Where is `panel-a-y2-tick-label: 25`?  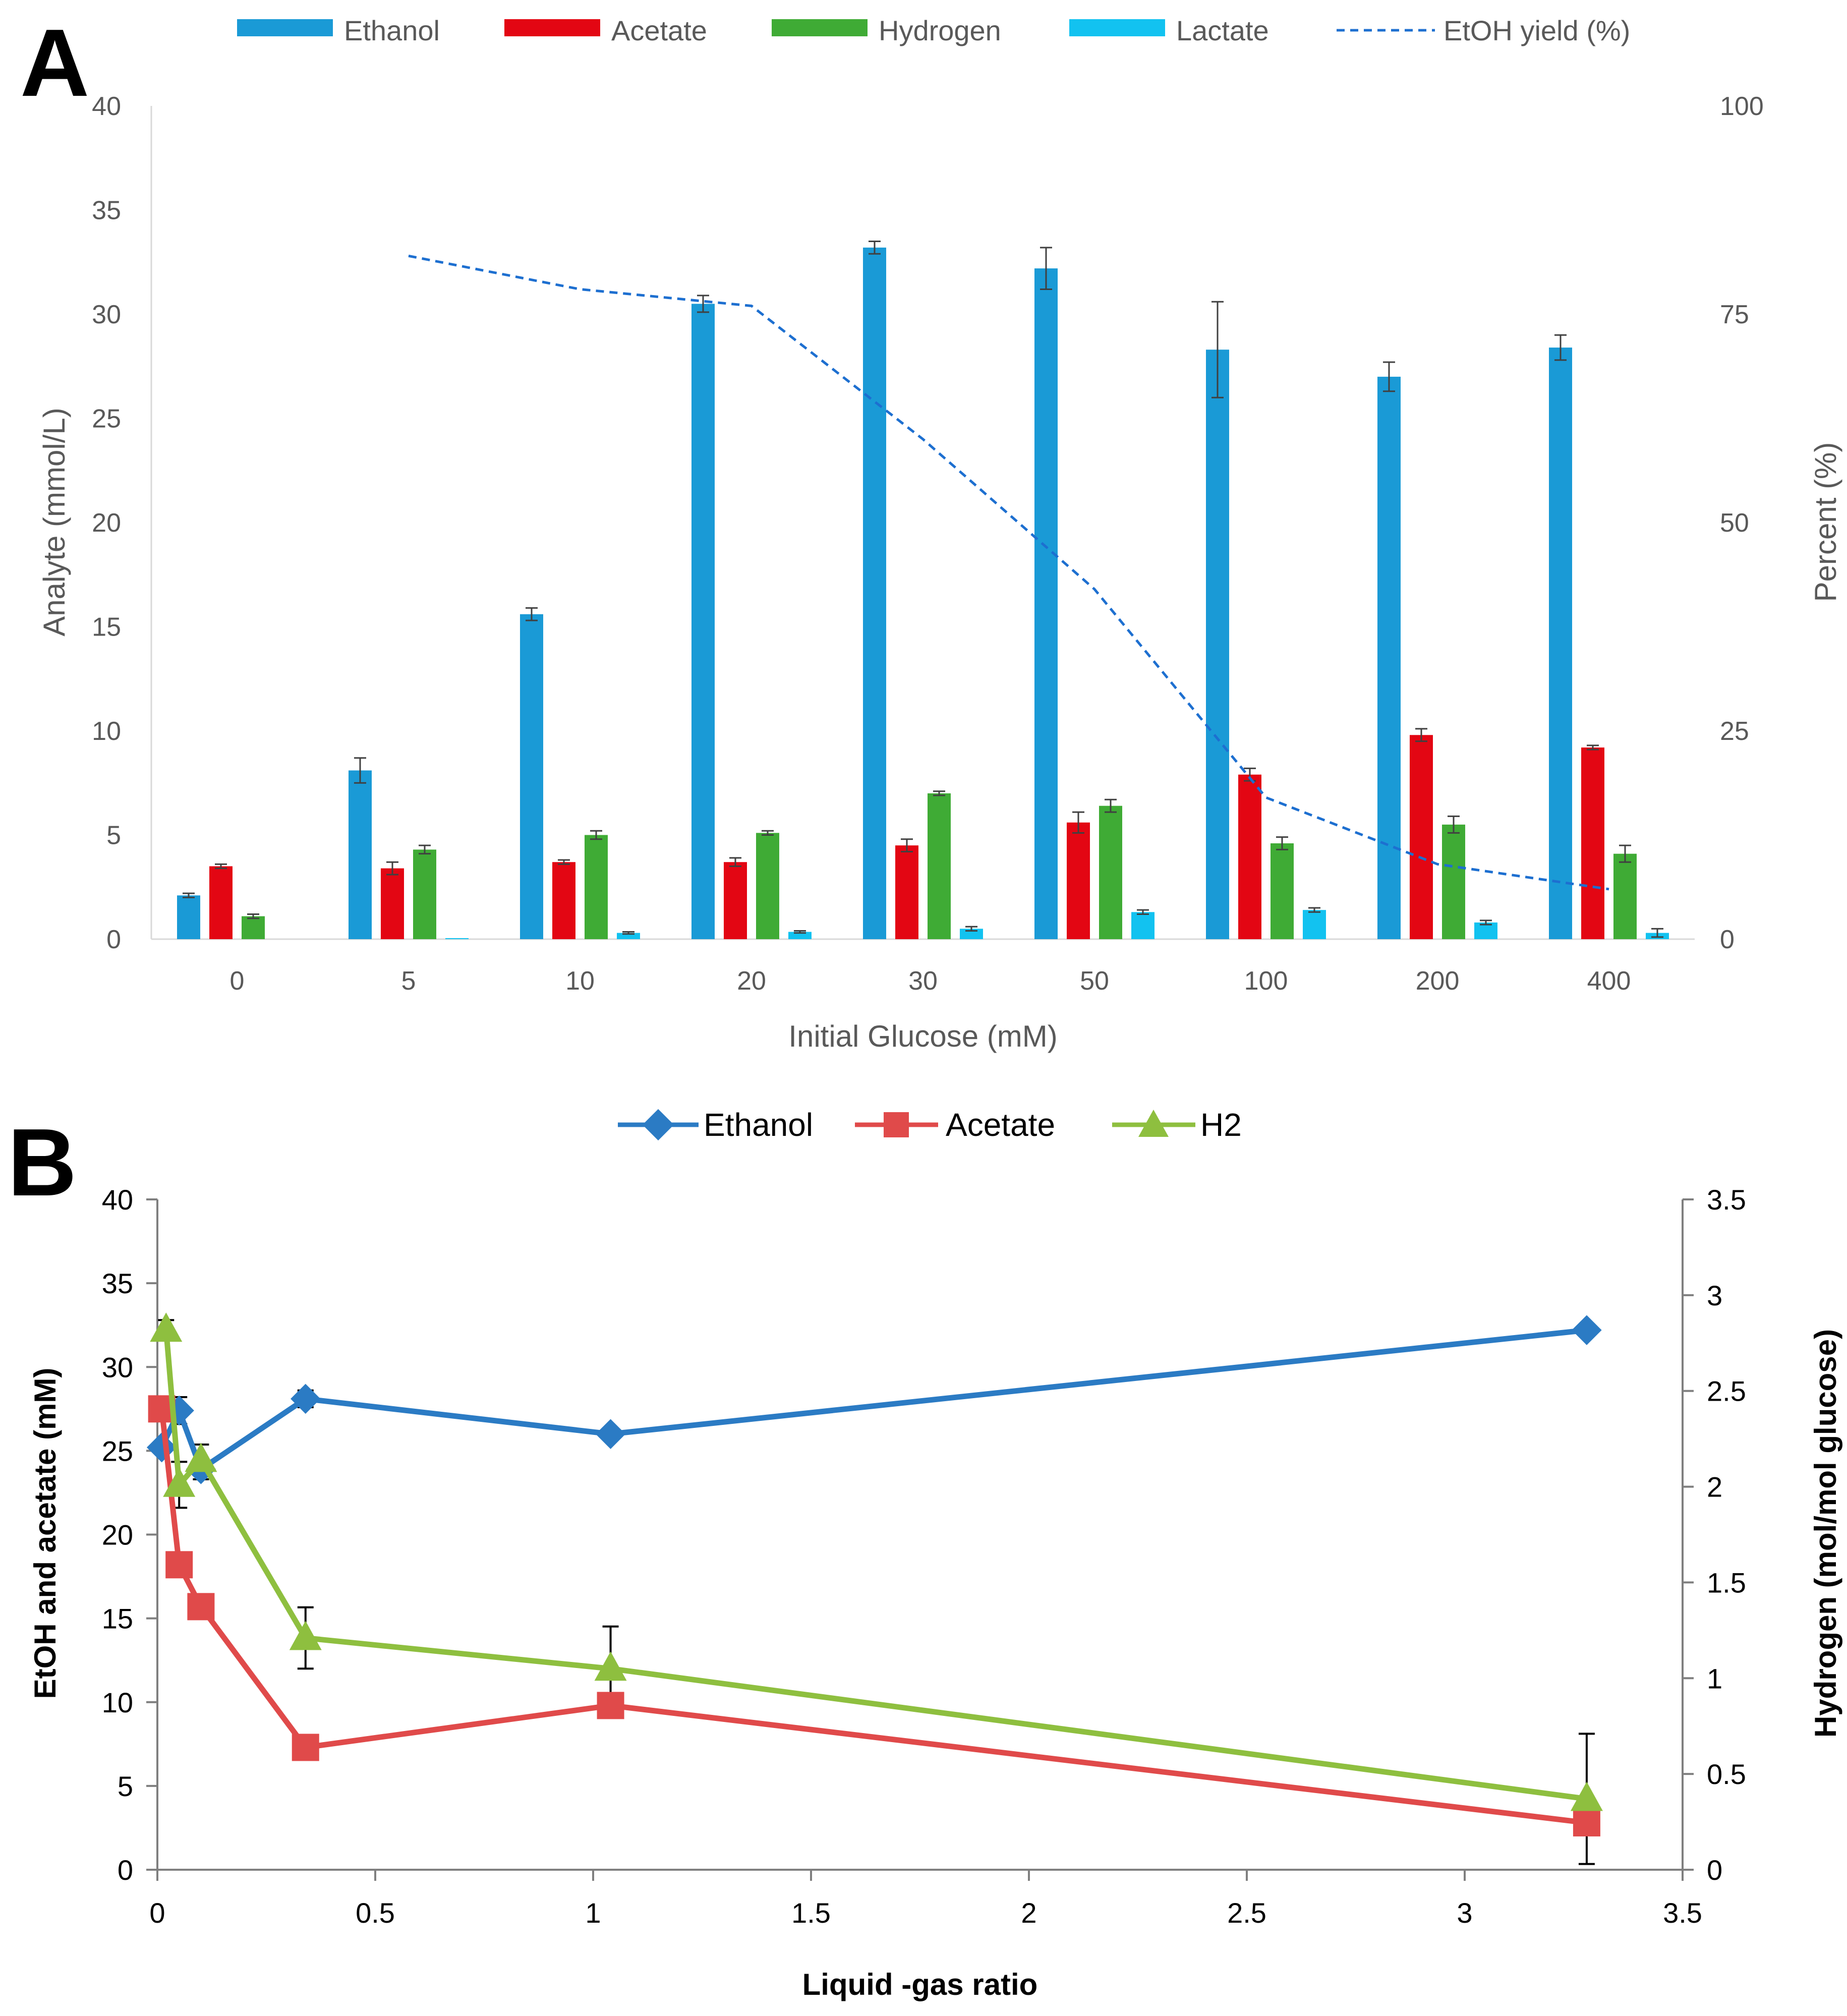
panel-a-y2-tick-label: 25 is located at coordinates (1734, 731).